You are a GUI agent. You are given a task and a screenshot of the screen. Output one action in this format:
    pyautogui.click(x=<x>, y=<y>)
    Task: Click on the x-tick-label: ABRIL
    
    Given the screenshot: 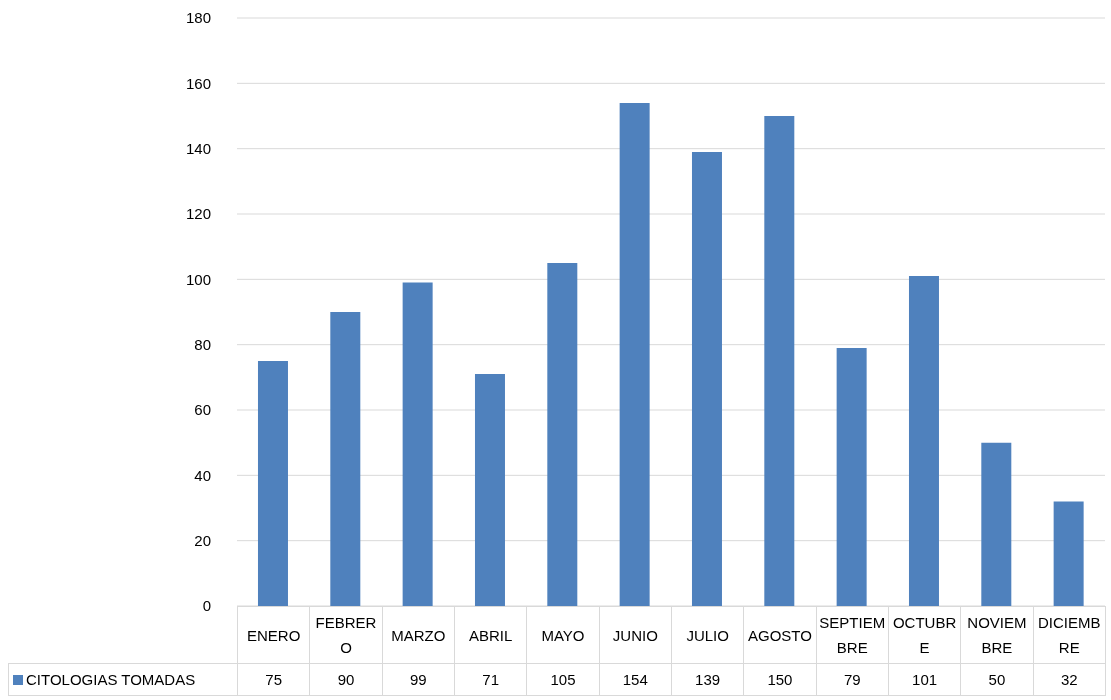 What is the action you would take?
    pyautogui.click(x=490, y=635)
    